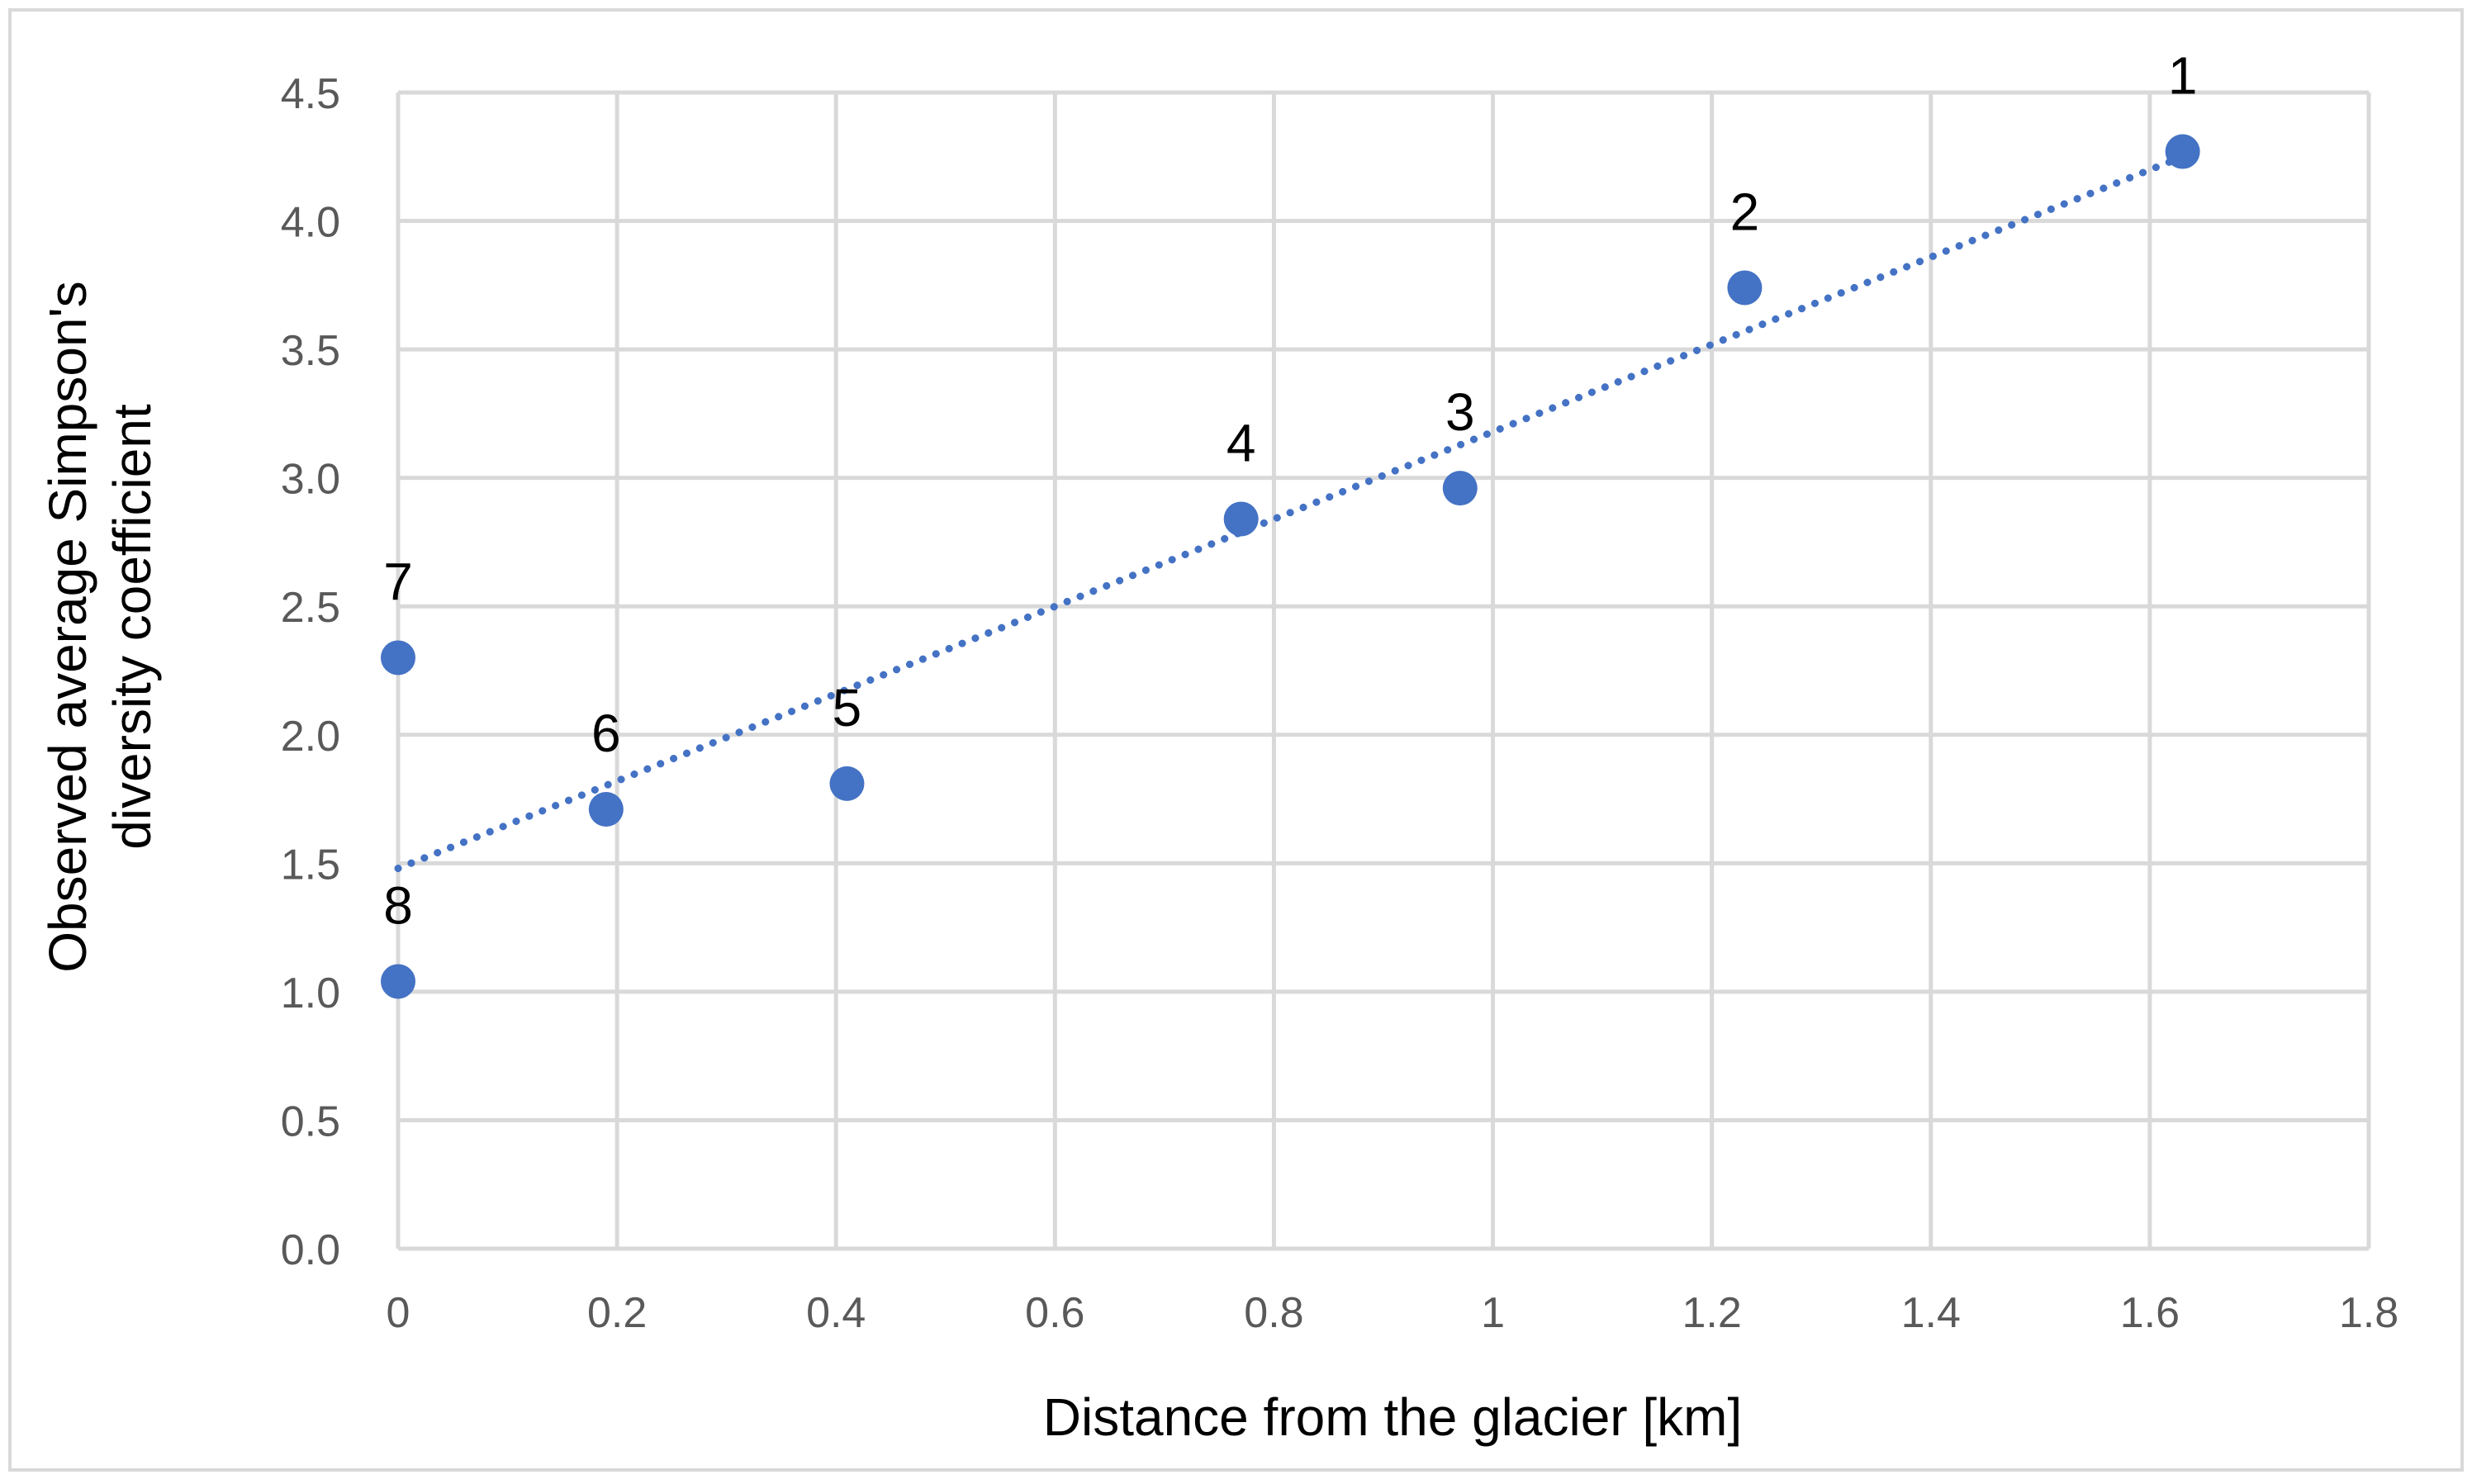 Image resolution: width=2472 pixels, height=1484 pixels. Describe the element at coordinates (2150, 1313) in the screenshot. I see `x-tick-label: 1.6` at that location.